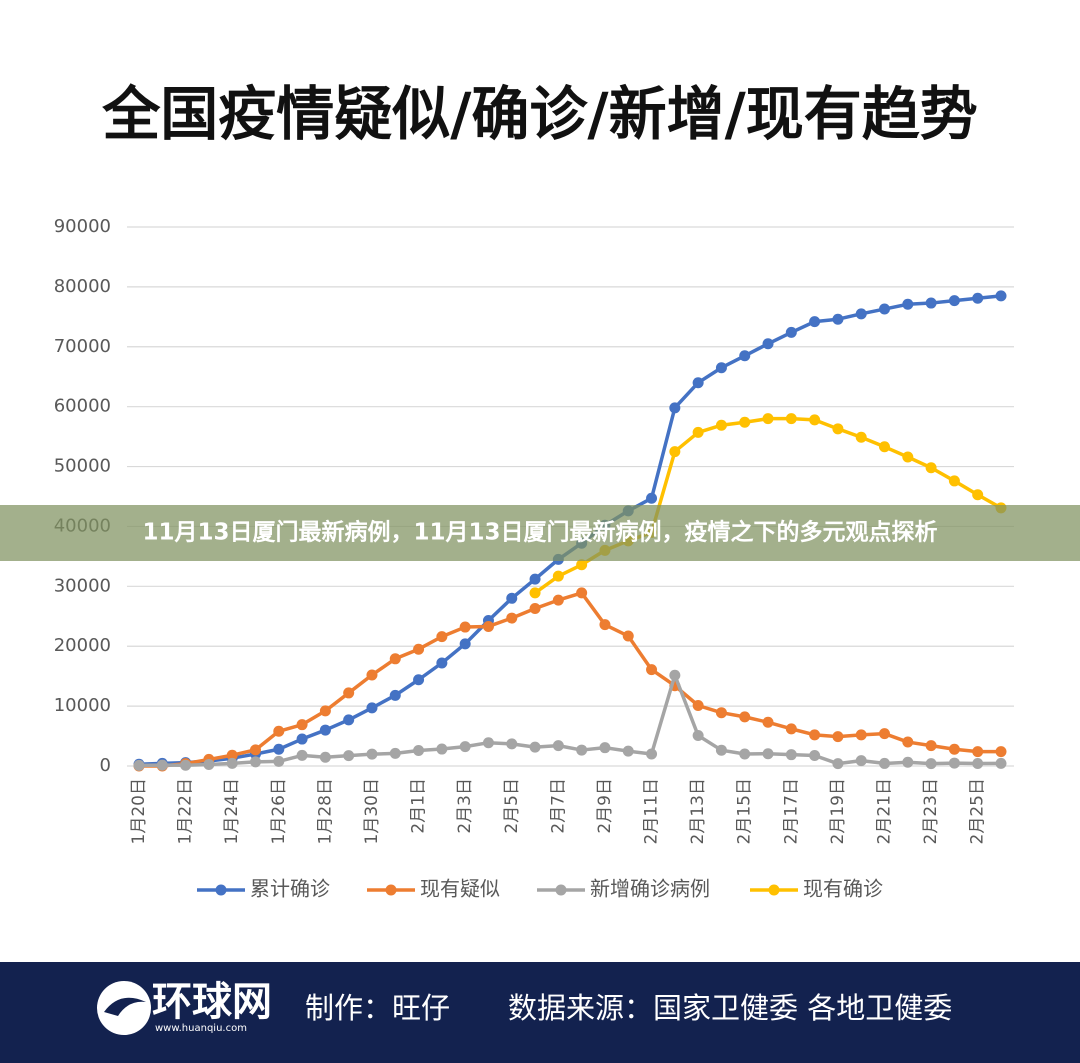  I want to click on x-tick-label: 2月21日, so click(885, 811).